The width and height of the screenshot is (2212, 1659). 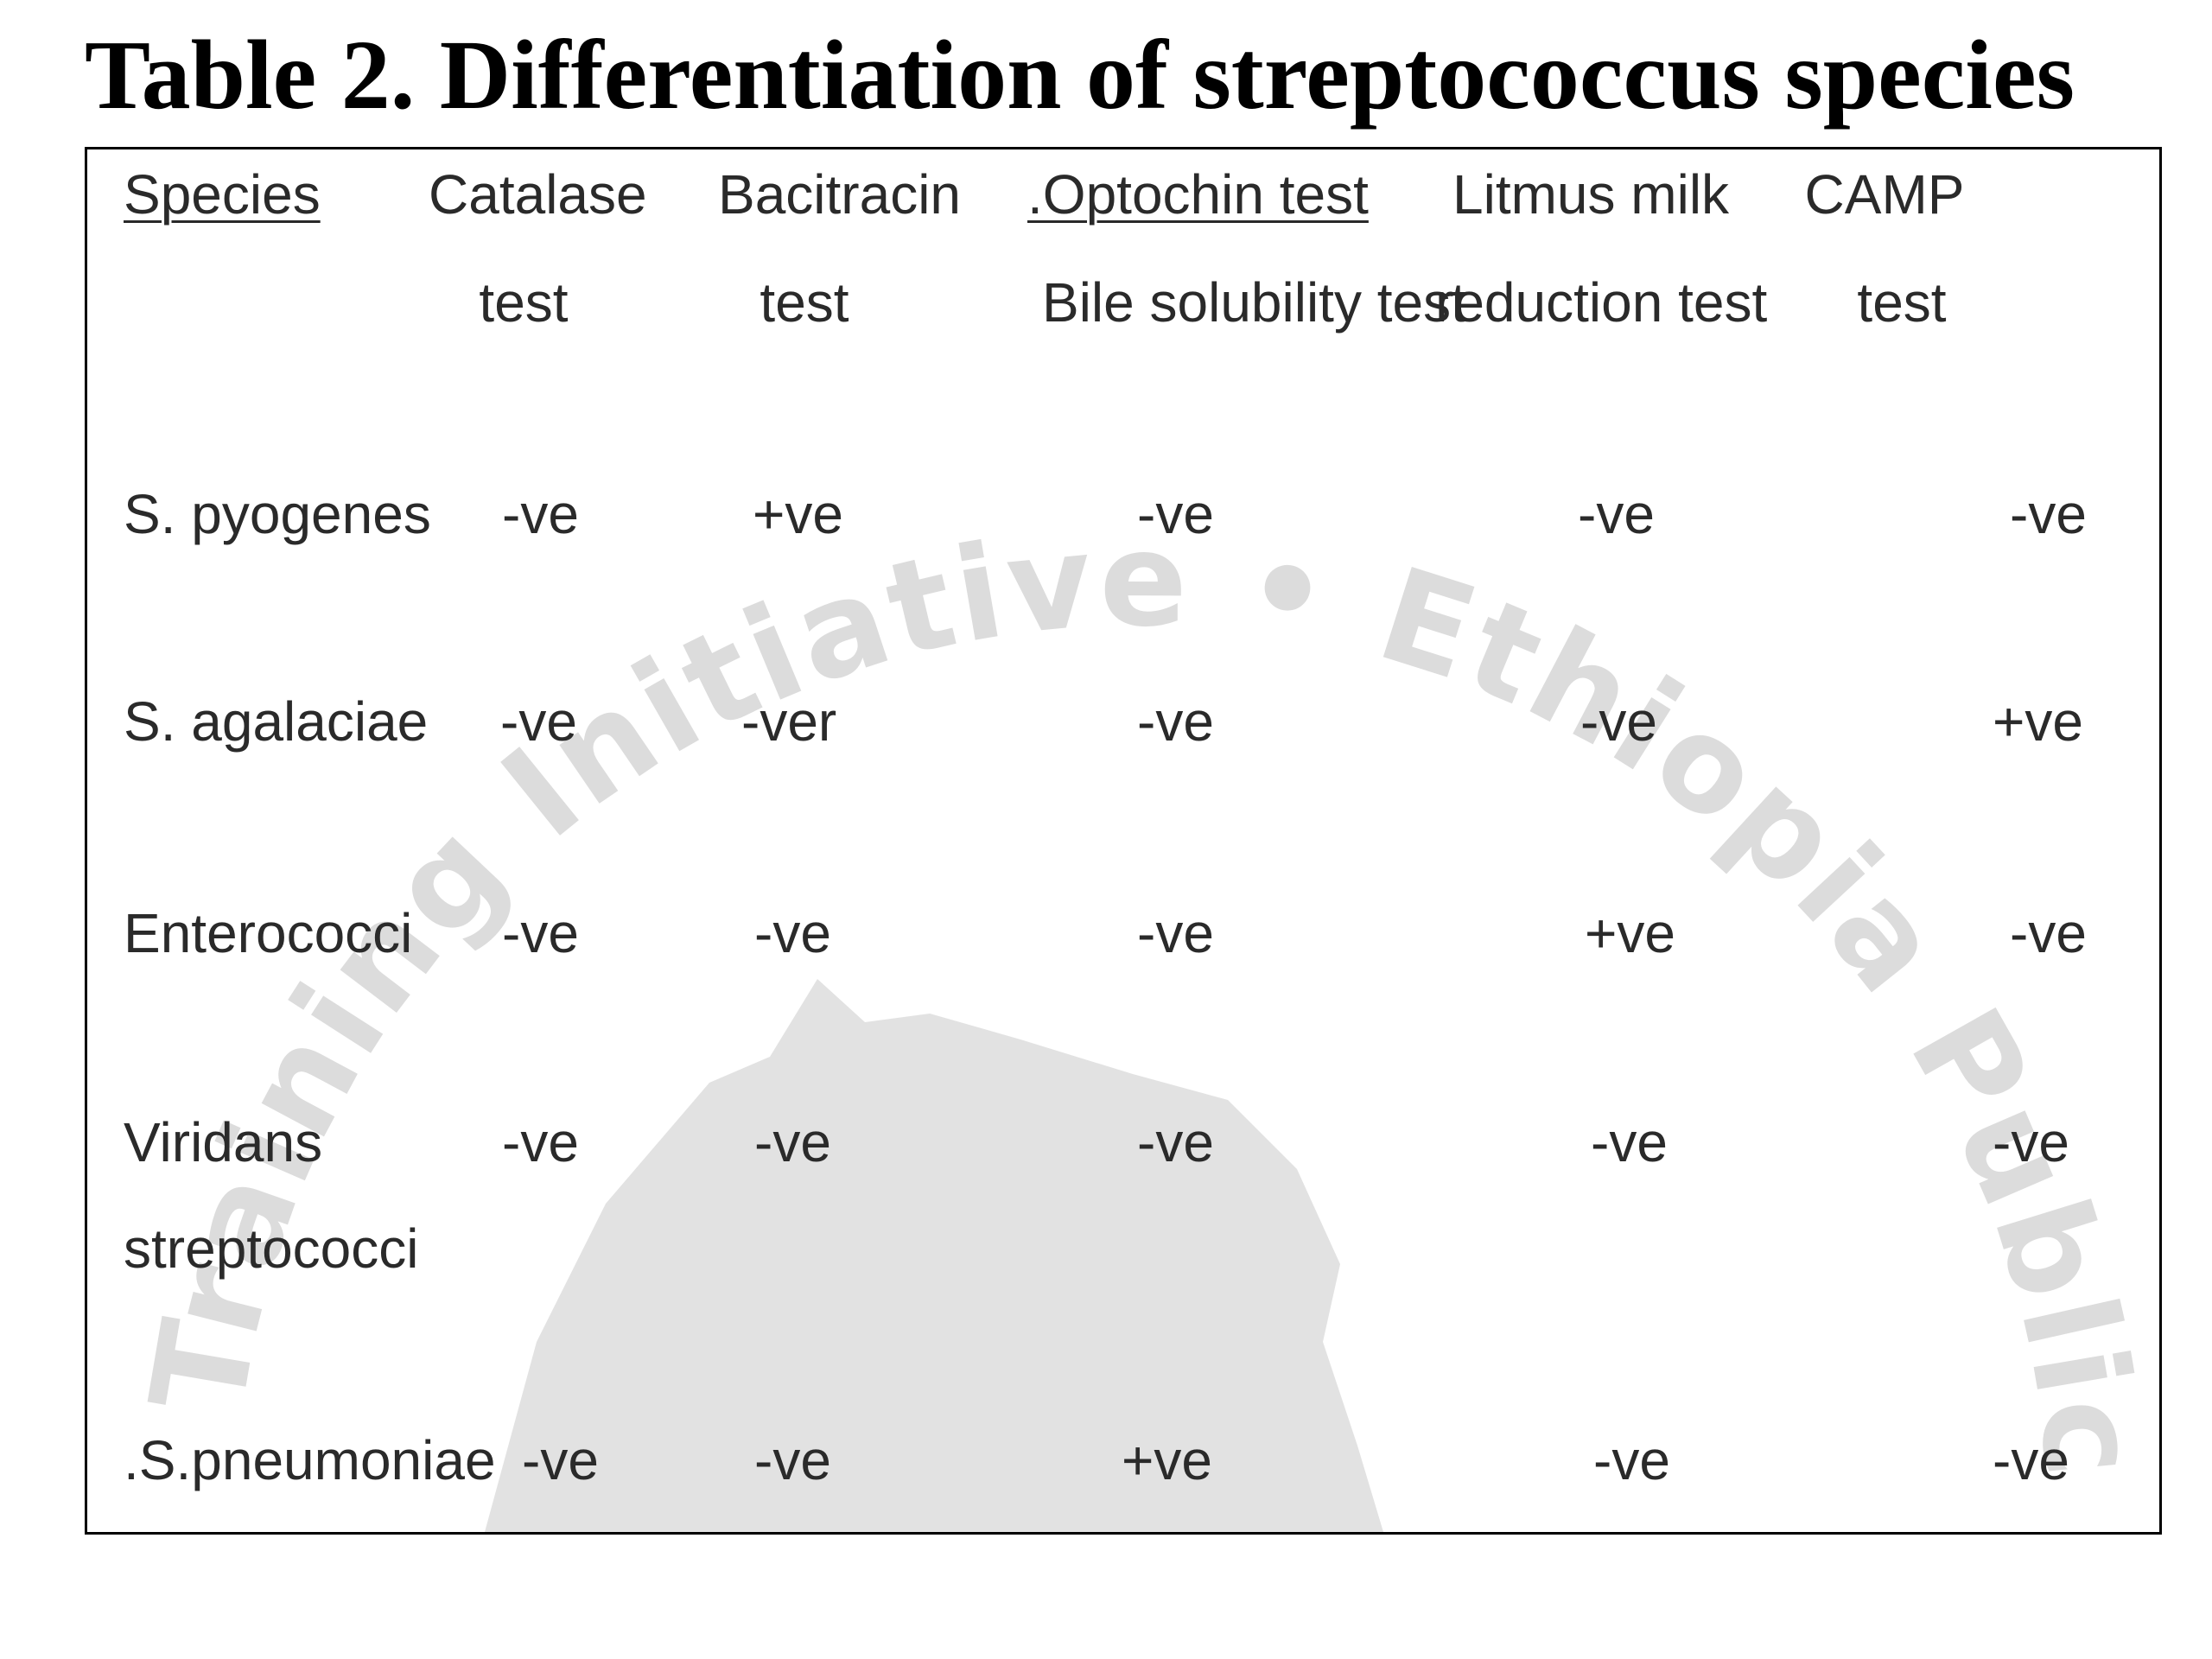 I want to click on header-species: Species, so click(x=222, y=194).